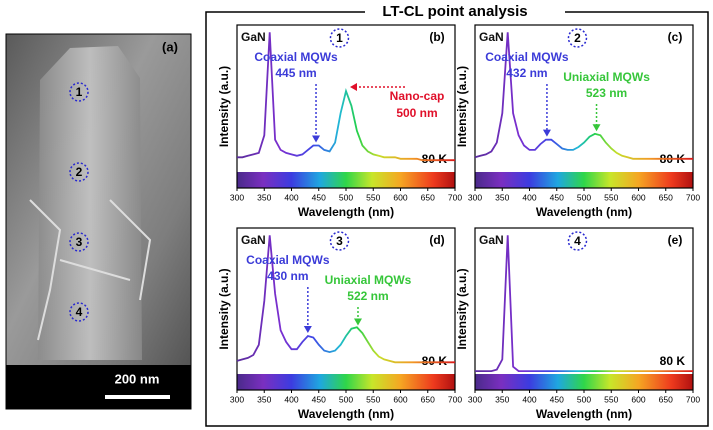 The height and width of the screenshot is (430, 713). I want to click on scale-label: 200 nm, so click(137, 378).